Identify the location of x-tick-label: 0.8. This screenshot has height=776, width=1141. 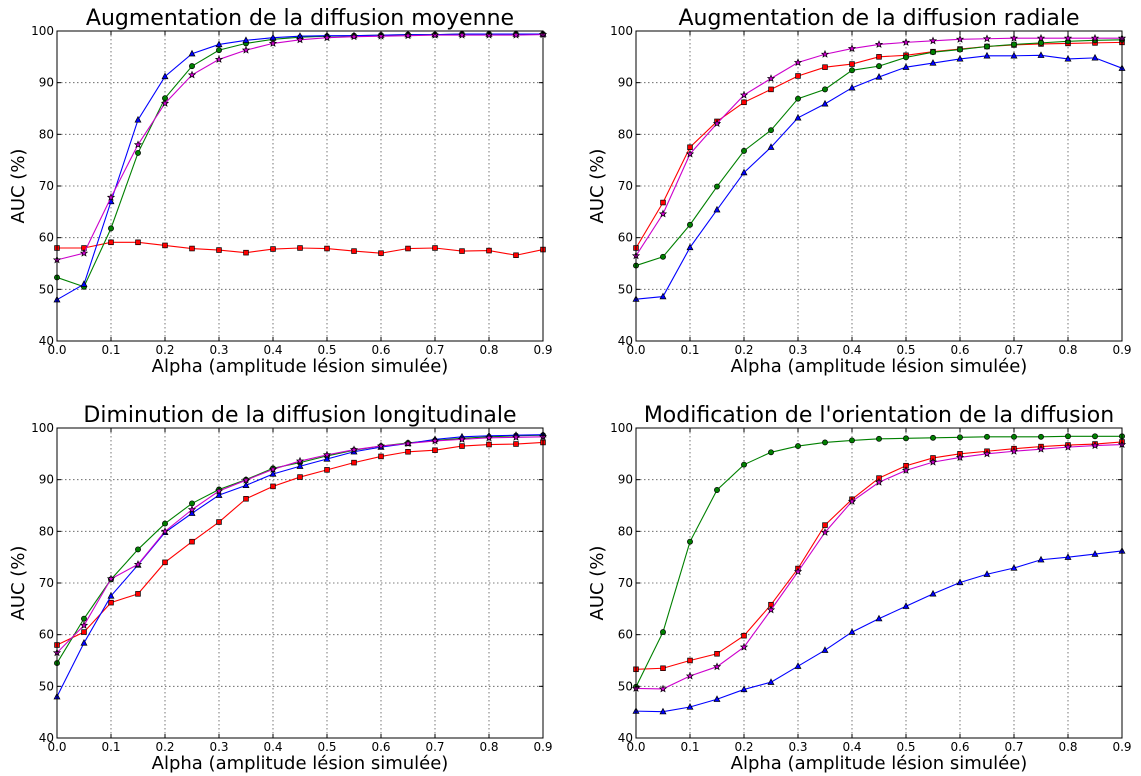
(488, 350).